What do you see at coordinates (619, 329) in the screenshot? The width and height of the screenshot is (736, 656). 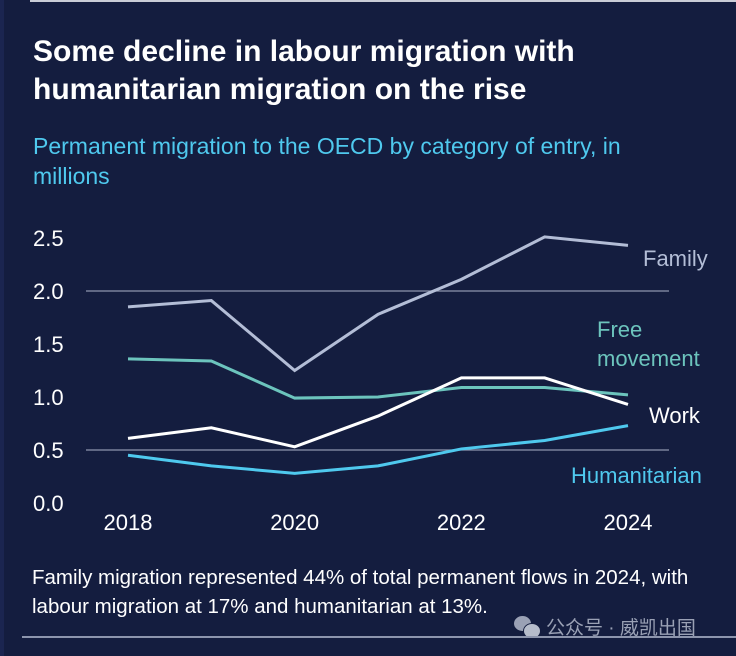 I see `label-free-movement-line1: Free` at bounding box center [619, 329].